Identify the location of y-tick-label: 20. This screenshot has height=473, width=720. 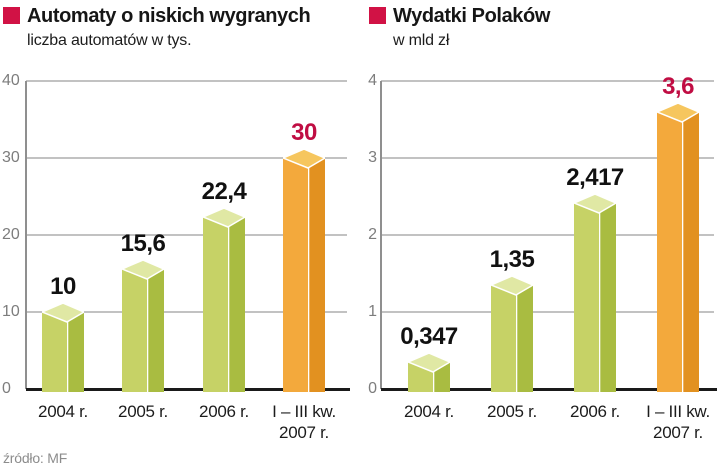
(11, 234).